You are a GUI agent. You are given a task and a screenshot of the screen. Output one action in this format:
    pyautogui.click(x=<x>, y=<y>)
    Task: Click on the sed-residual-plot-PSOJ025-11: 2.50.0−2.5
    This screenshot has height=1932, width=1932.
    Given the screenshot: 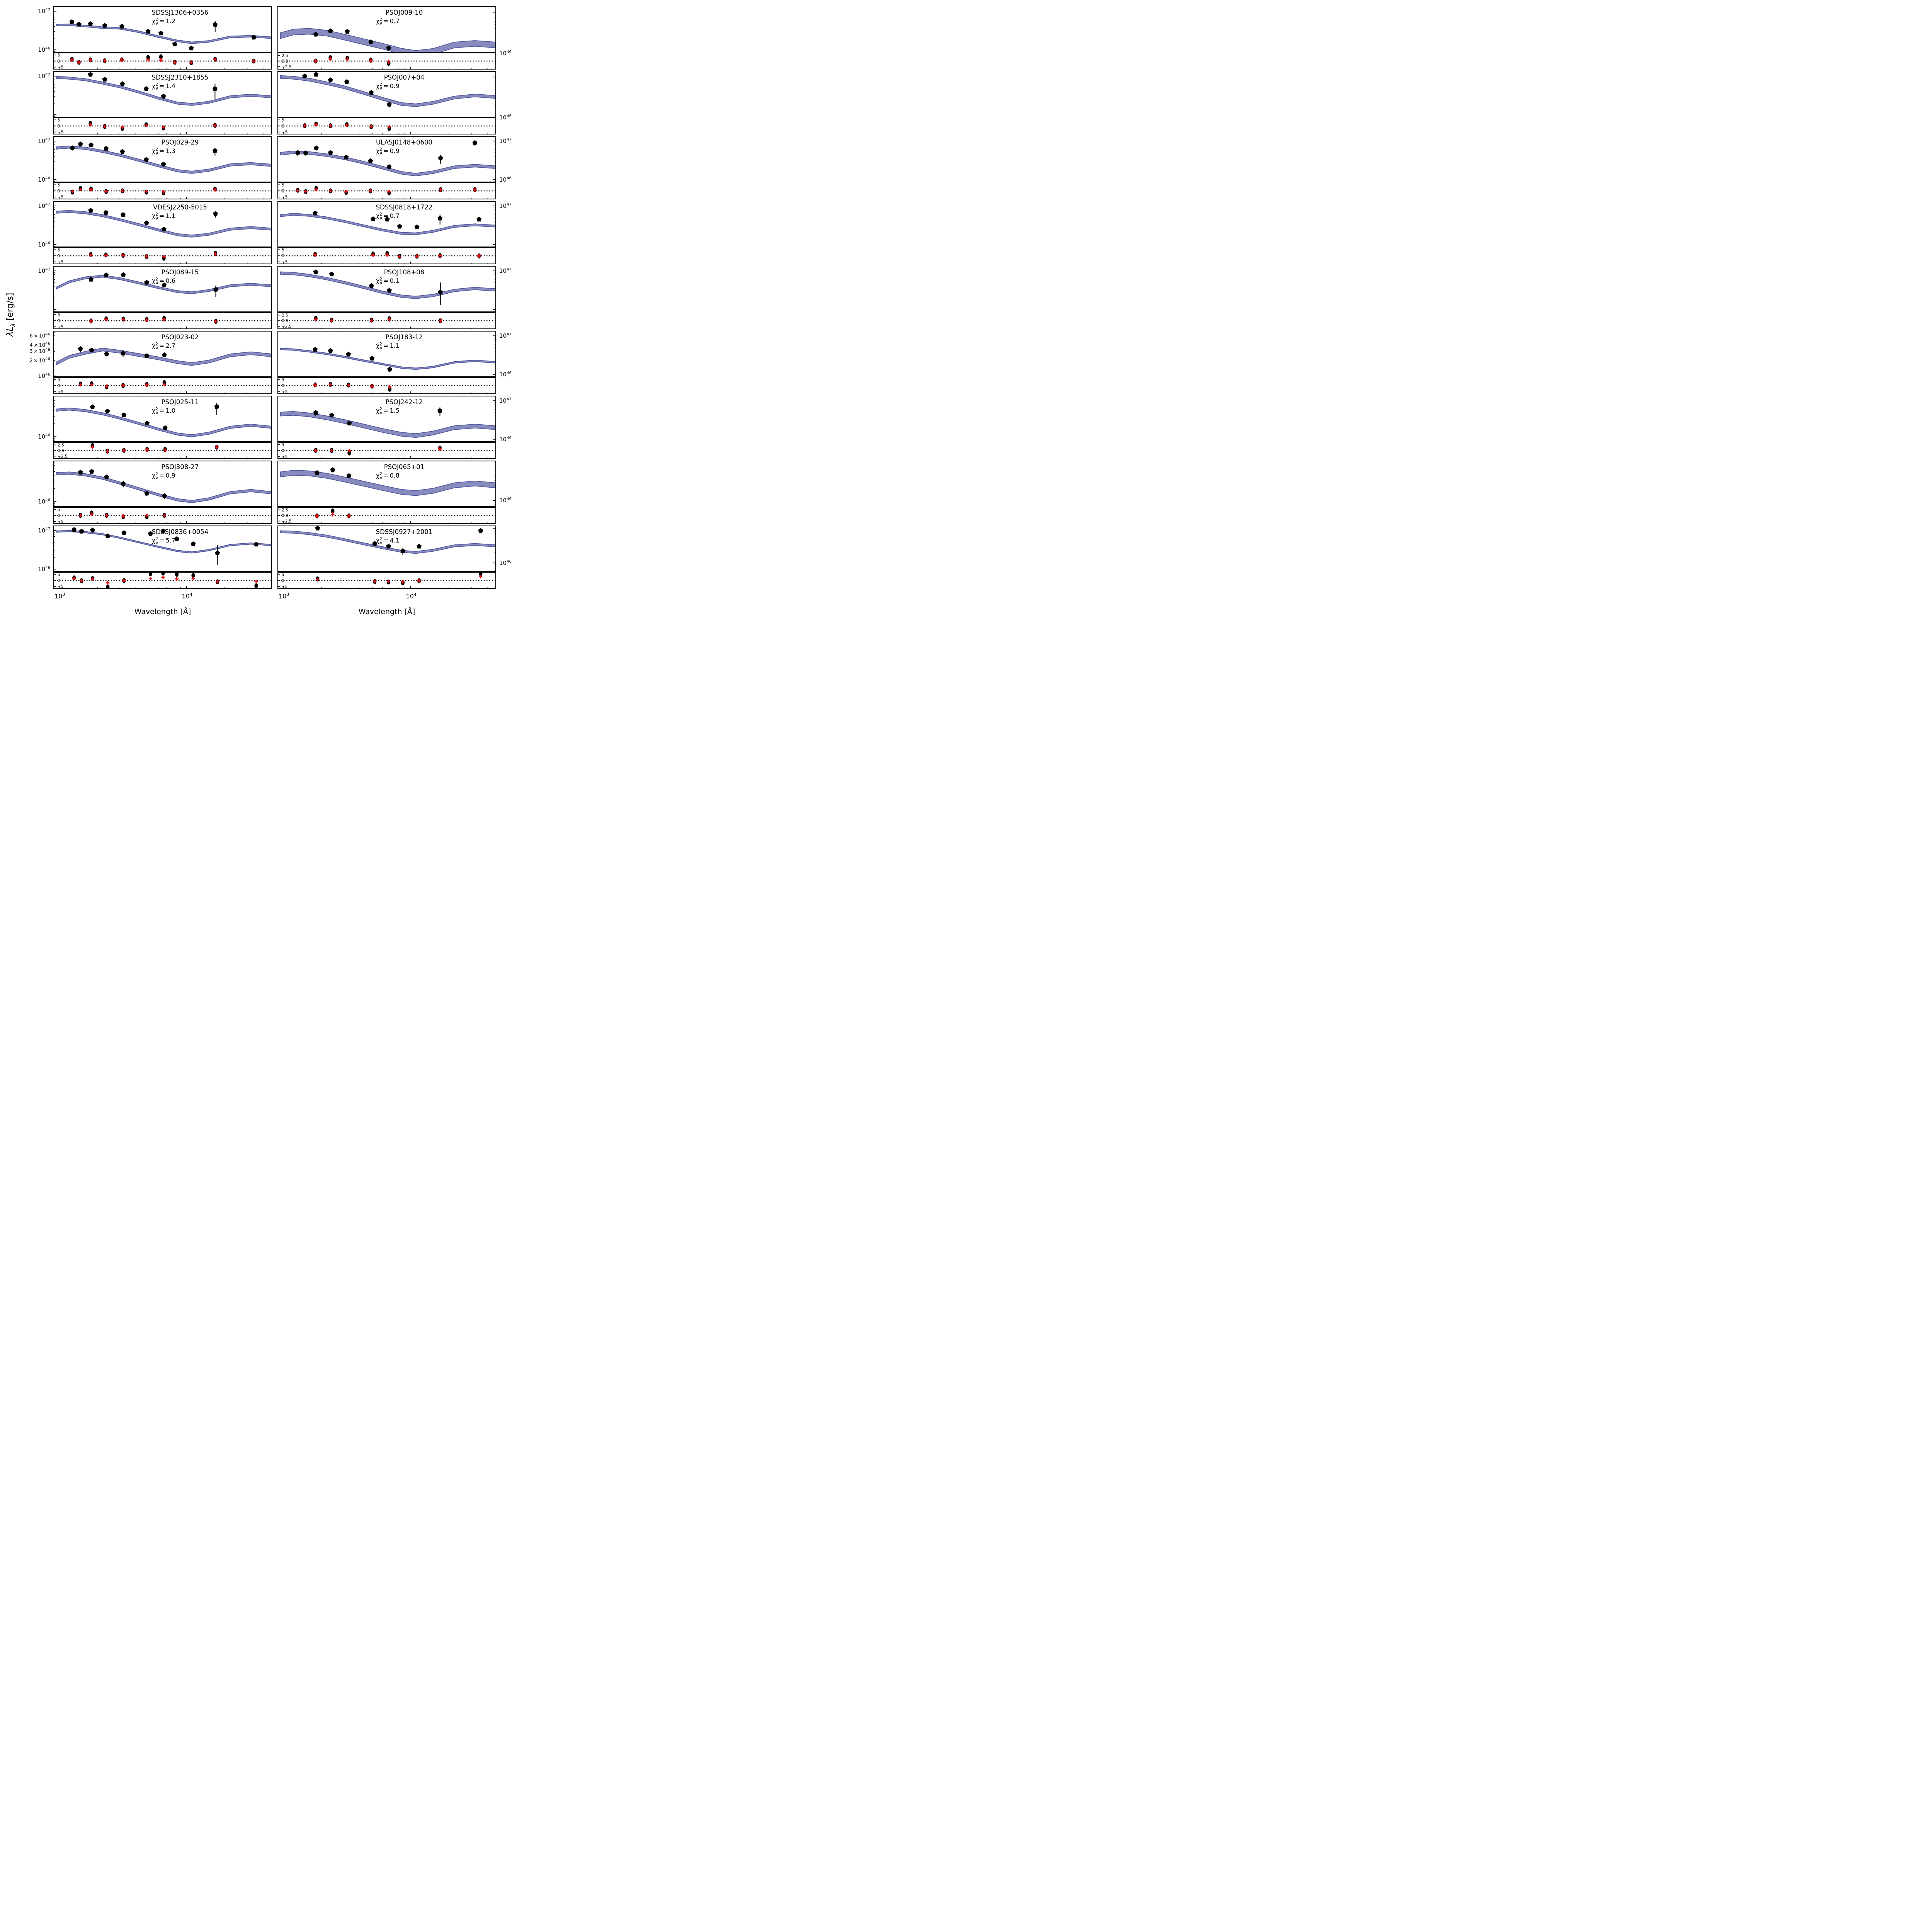 What is the action you would take?
    pyautogui.click(x=162, y=450)
    